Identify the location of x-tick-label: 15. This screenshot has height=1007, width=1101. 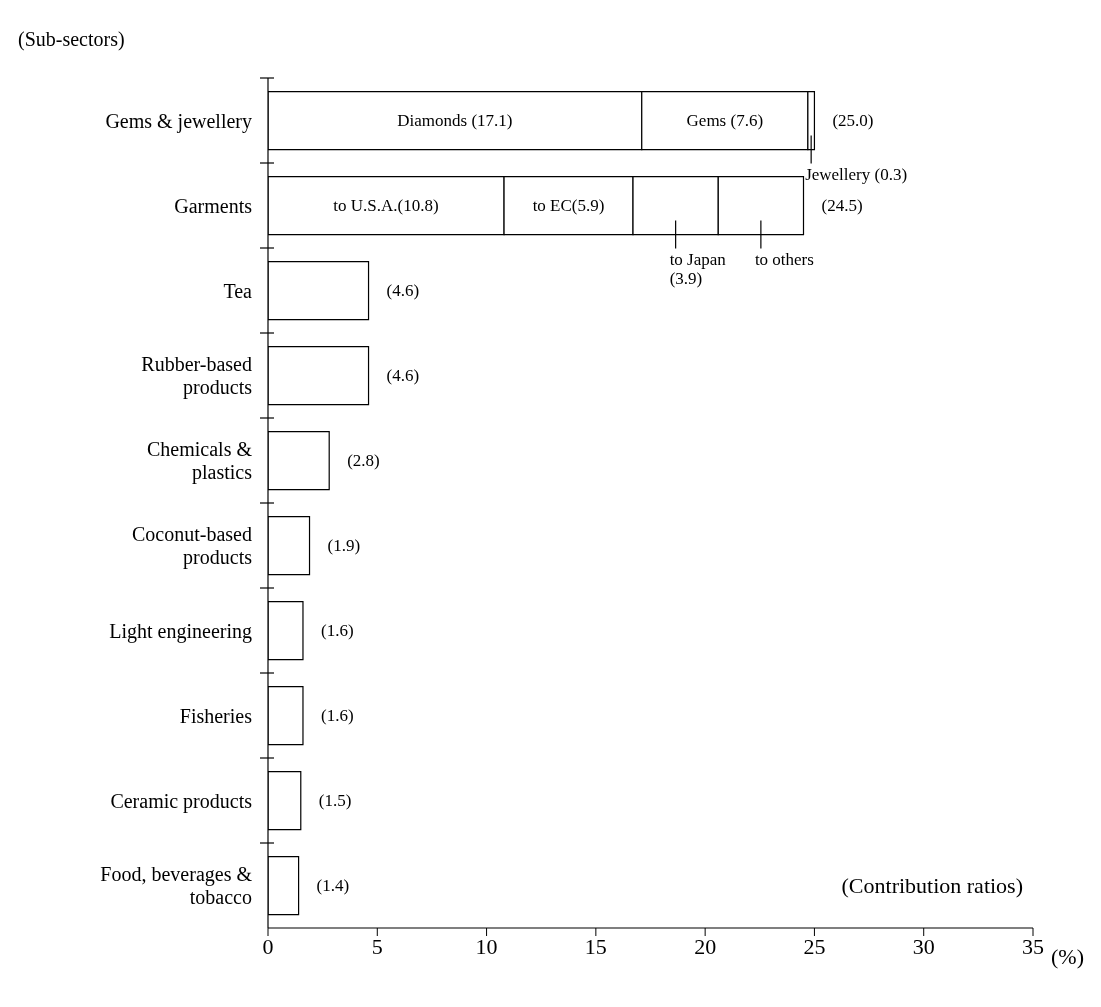
(595, 946).